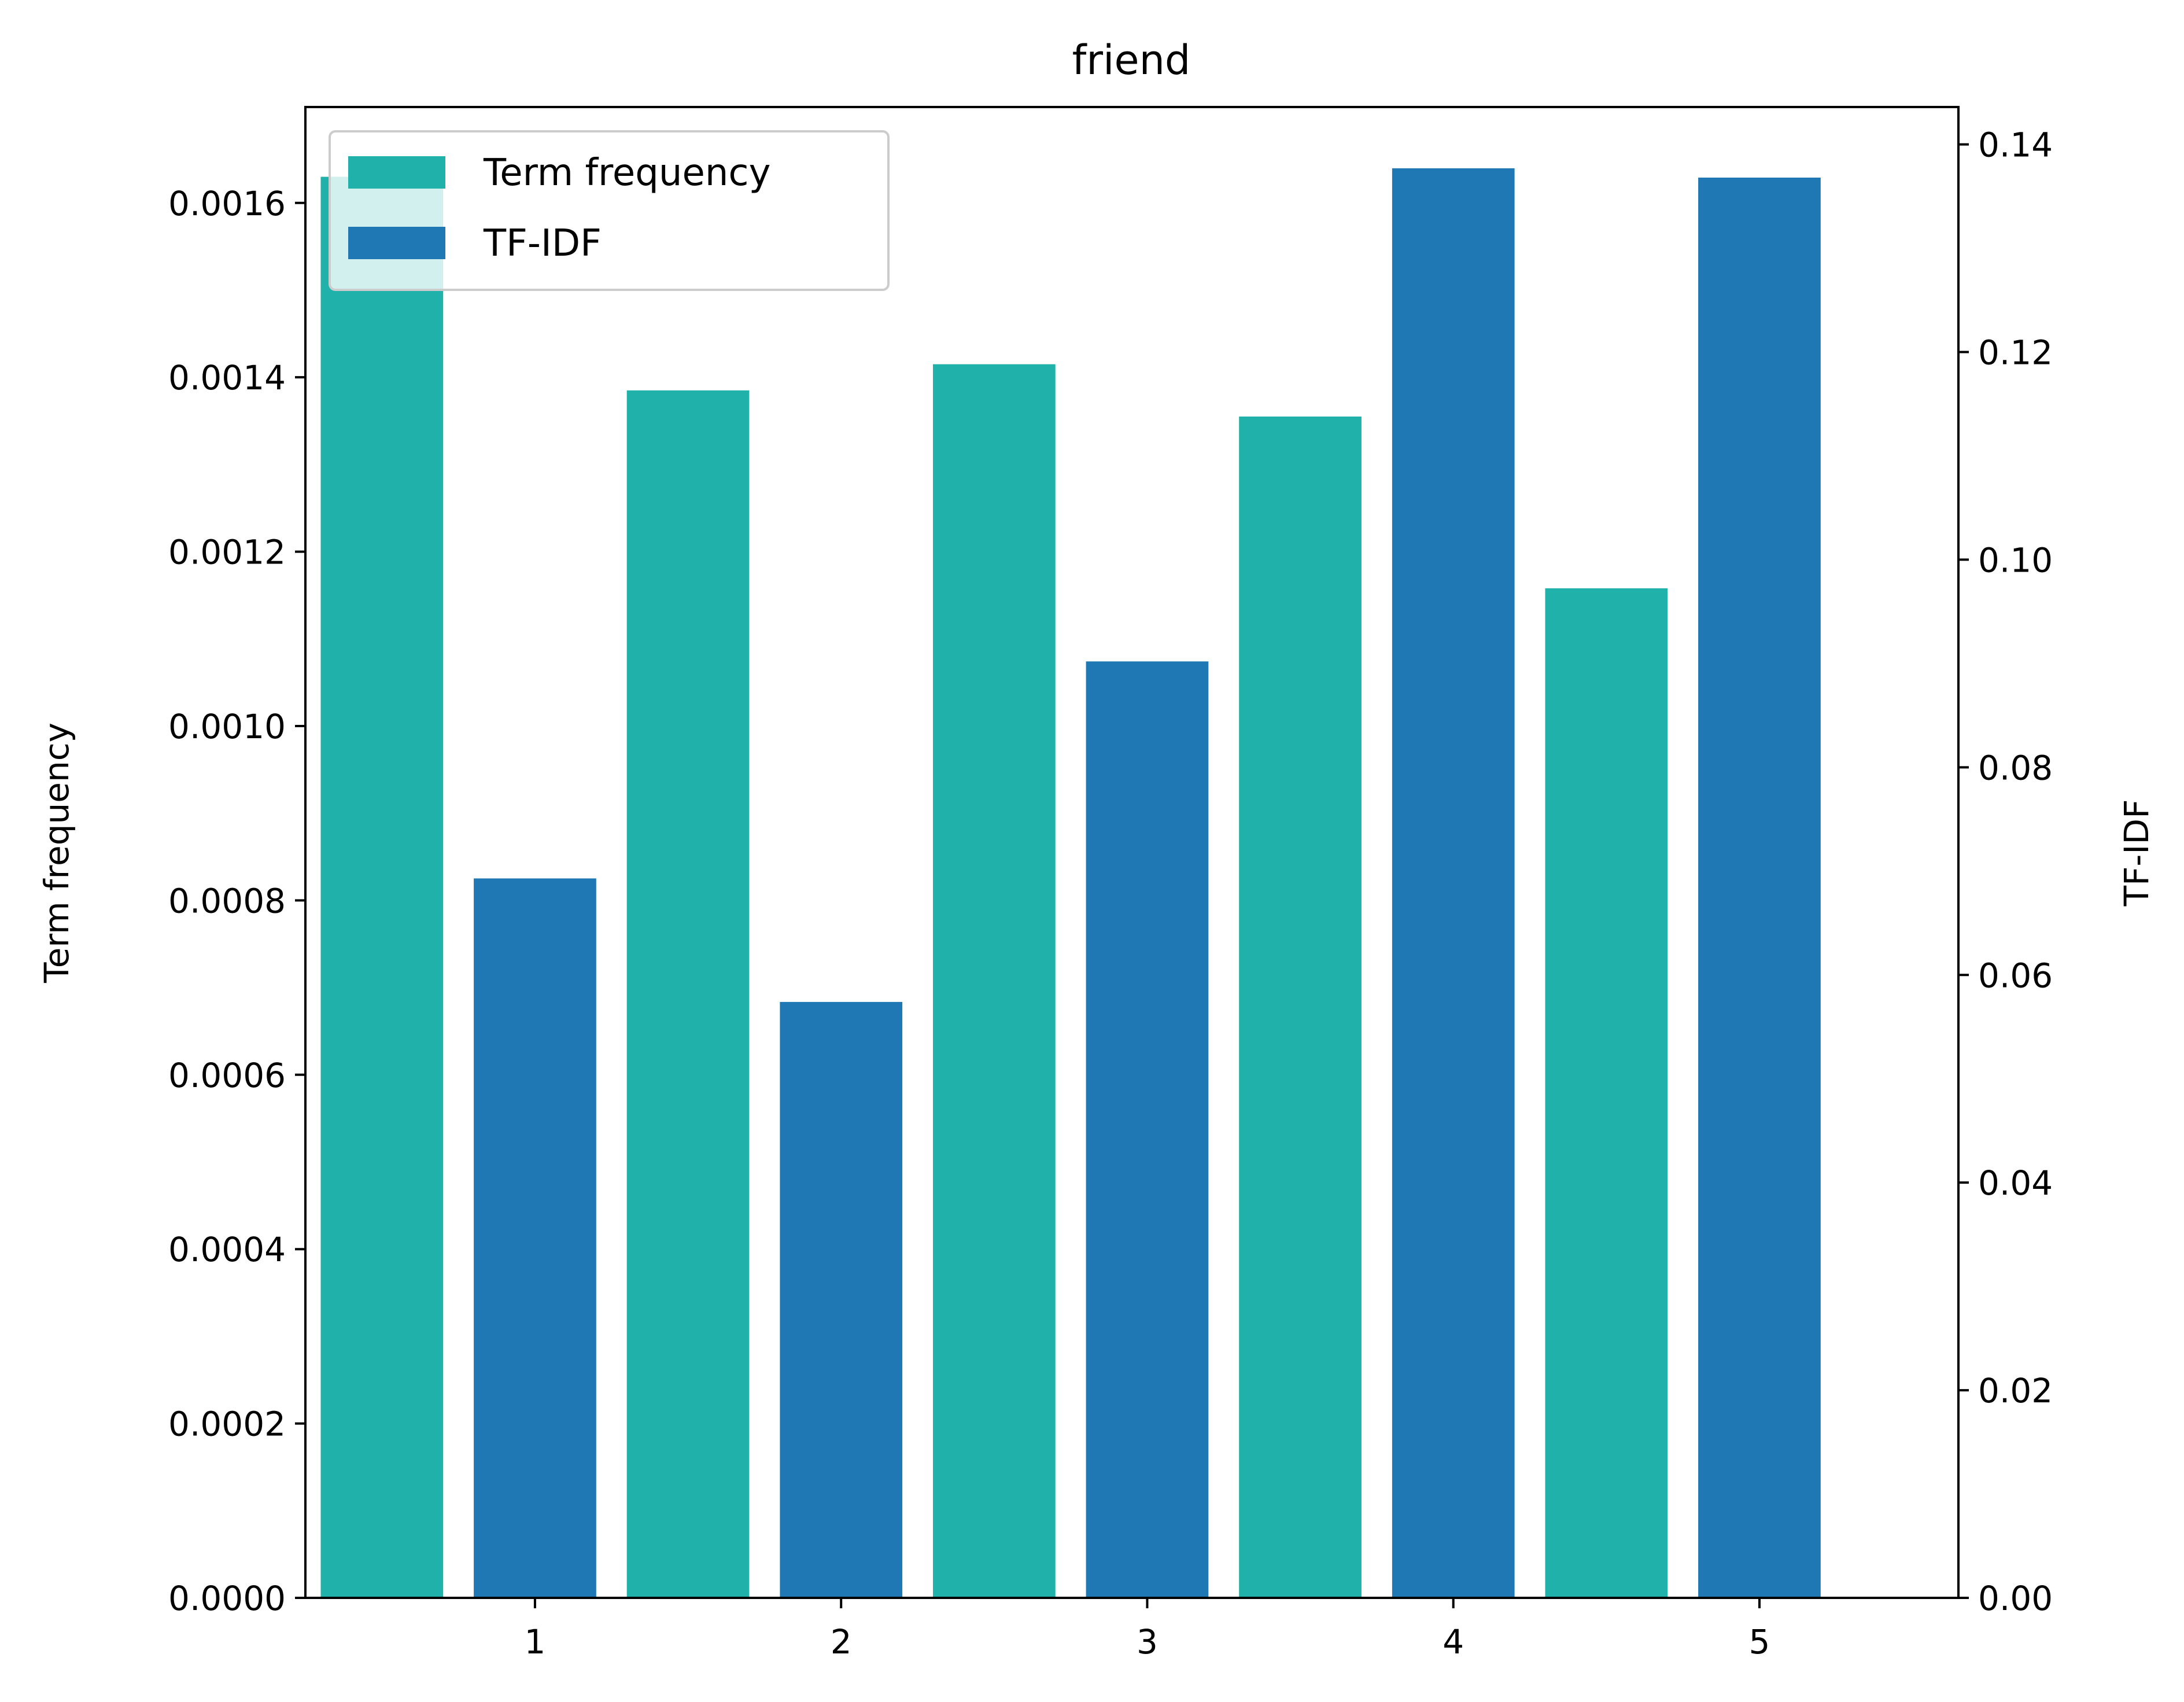 This screenshot has width=2184, height=1702. Describe the element at coordinates (227, 1075) in the screenshot. I see `left-tick-label: 0.0006` at that location.